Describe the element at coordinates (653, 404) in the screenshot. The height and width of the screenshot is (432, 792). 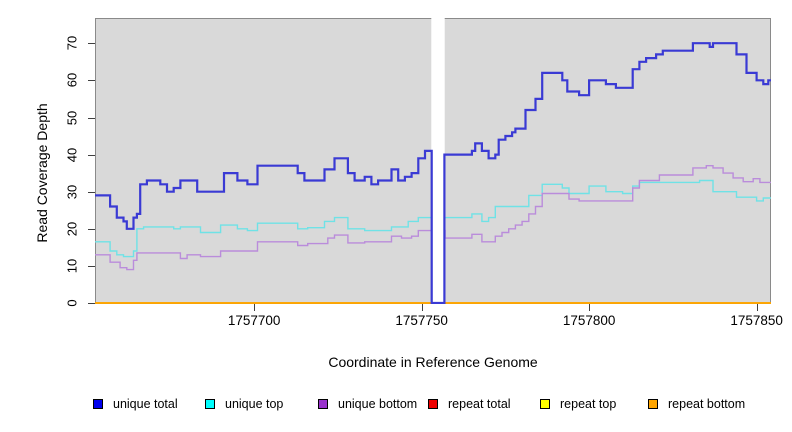
I see `legend-swatch-repeat-bottom` at that location.